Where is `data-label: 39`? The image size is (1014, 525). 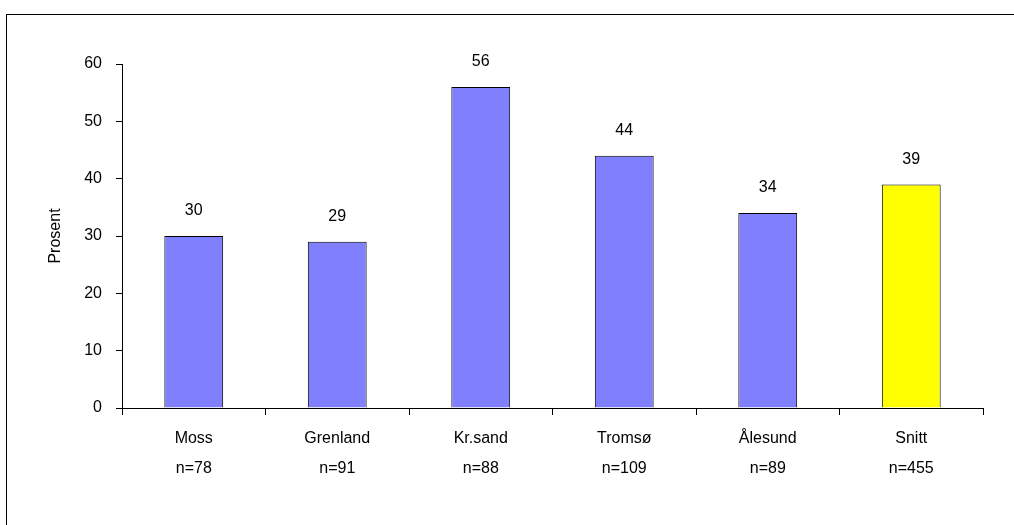
data-label: 39 is located at coordinates (911, 158).